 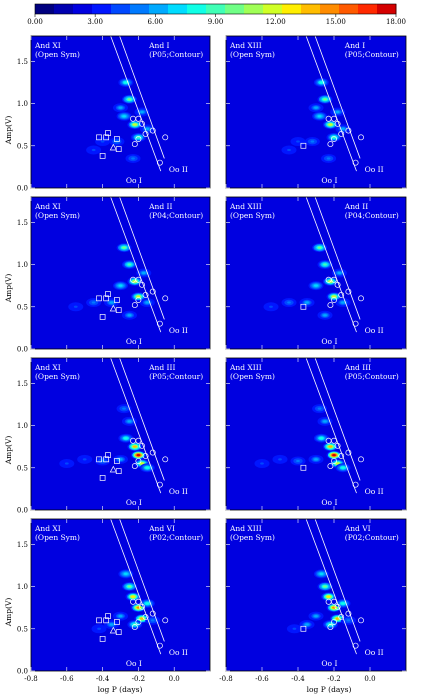 What do you see at coordinates (31, 679) in the screenshot?
I see `x-tick-label: -0.8` at bounding box center [31, 679].